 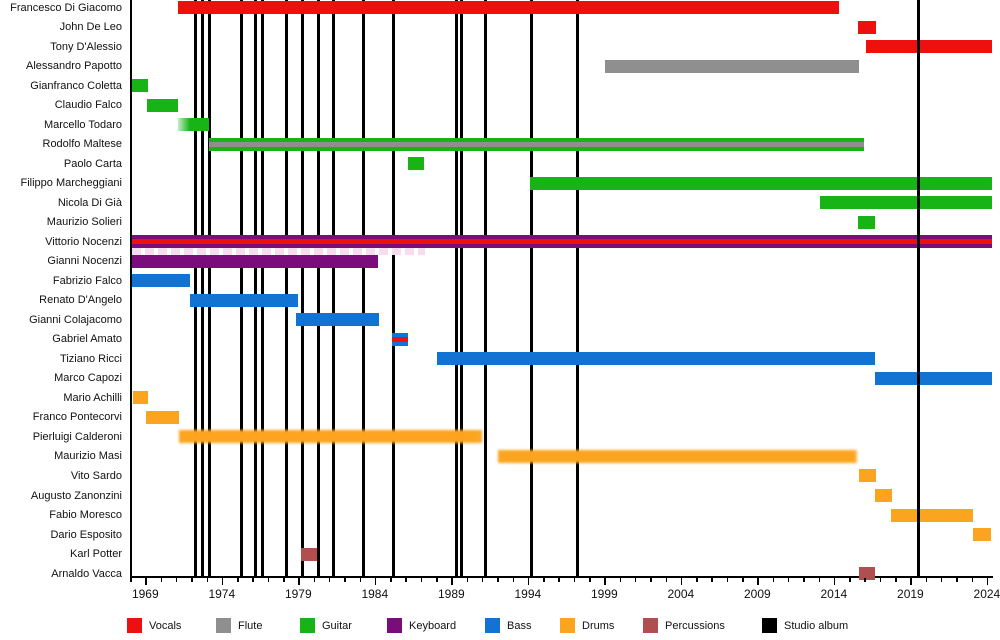 I want to click on member-label: Nicola Di Già, so click(x=89, y=202).